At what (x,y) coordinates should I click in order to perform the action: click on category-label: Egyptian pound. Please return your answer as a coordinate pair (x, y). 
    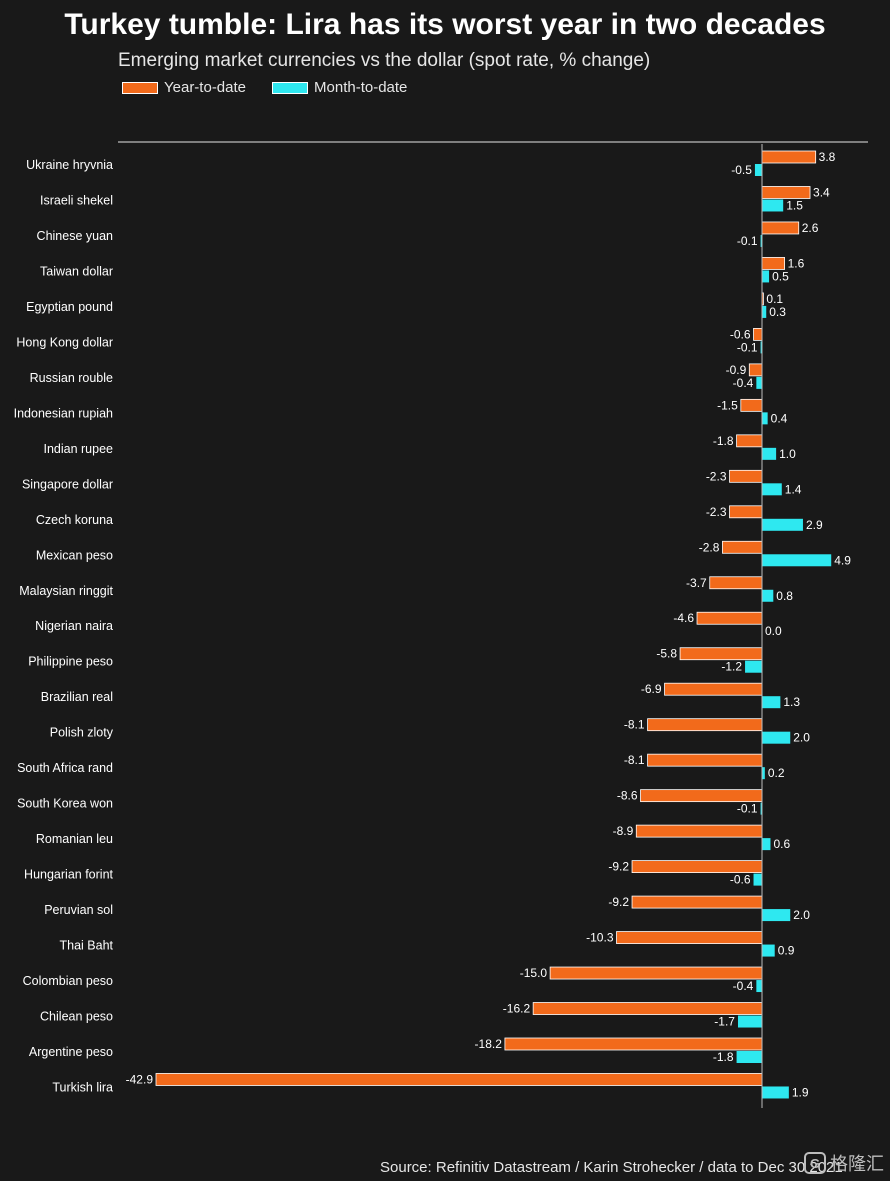
    Looking at the image, I should click on (69, 307).